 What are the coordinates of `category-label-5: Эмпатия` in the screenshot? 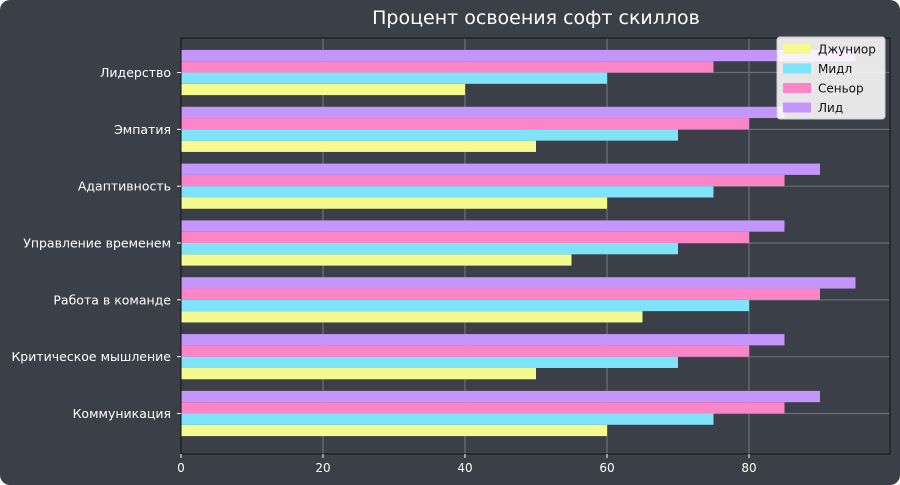 It's located at (142, 129).